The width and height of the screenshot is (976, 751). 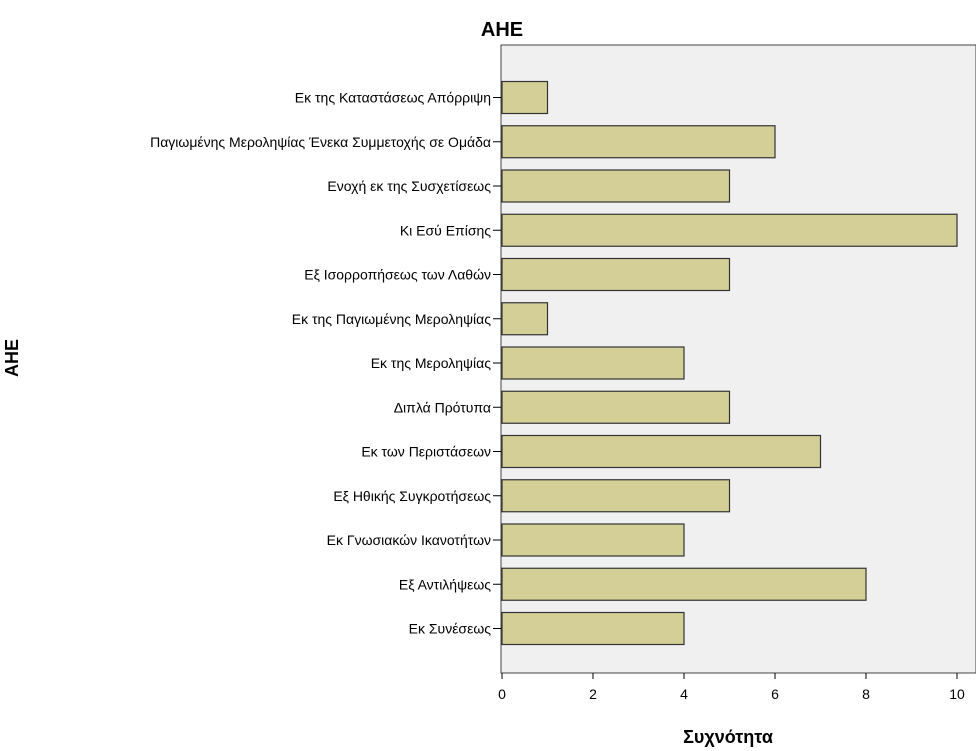 What do you see at coordinates (397, 275) in the screenshot?
I see `category-label: Εξ Ισορροπήσεως των Λαθών` at bounding box center [397, 275].